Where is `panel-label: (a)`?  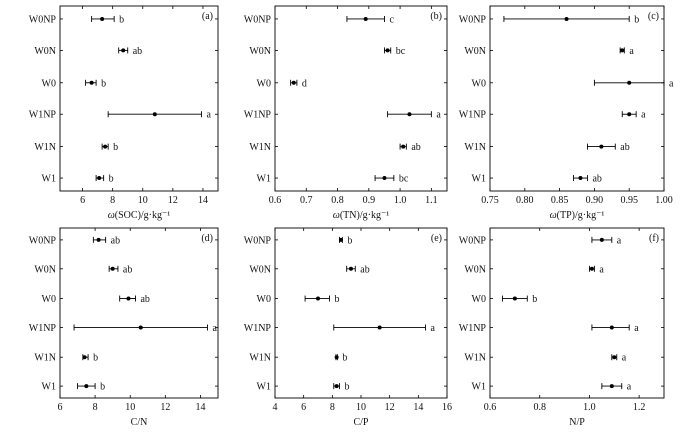 panel-label: (a) is located at coordinates (207, 16).